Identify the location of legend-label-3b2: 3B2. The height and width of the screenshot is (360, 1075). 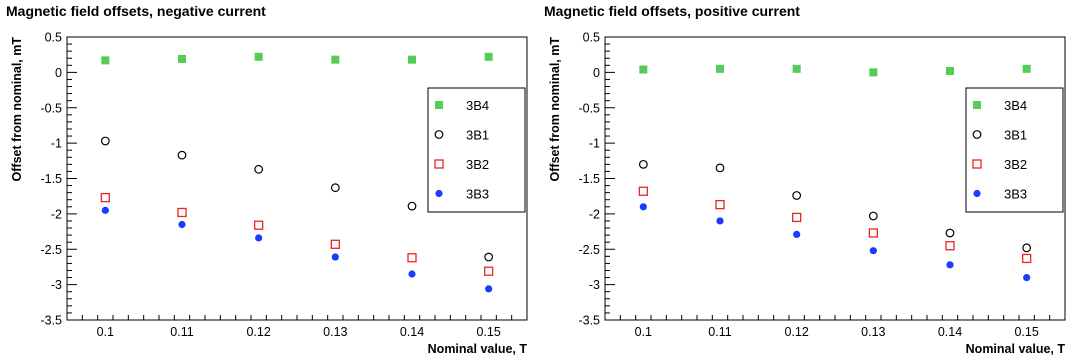
(477, 164).